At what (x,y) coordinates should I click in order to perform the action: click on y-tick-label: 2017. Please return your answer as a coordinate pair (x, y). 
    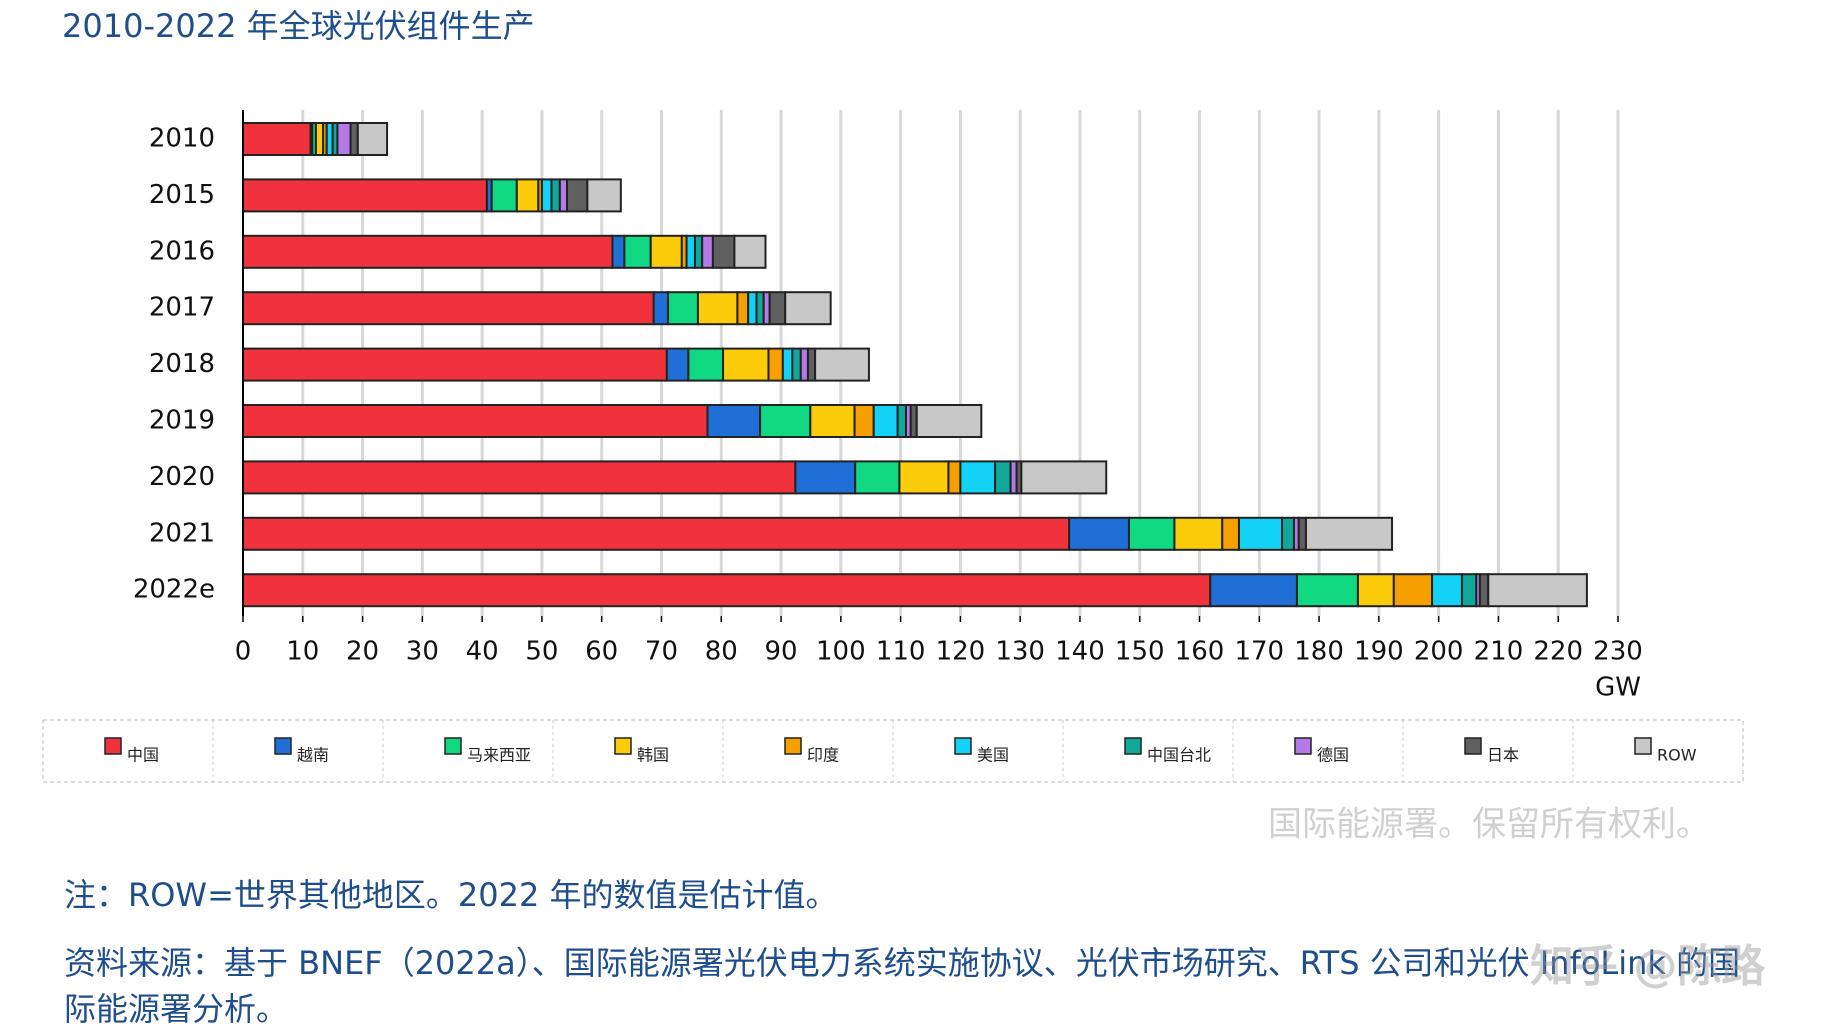
    Looking at the image, I should click on (182, 308).